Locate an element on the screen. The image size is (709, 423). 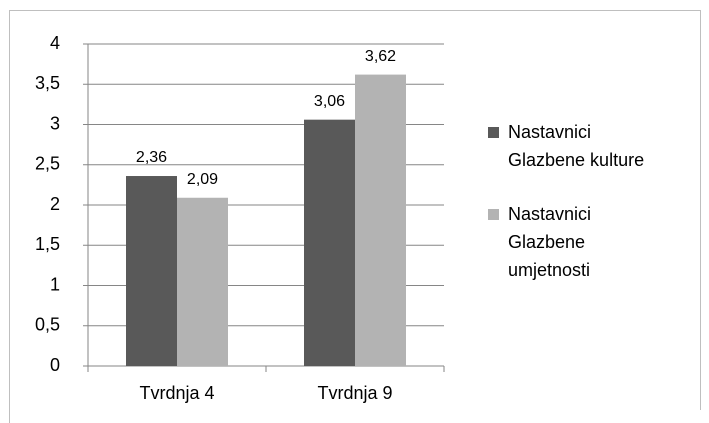
legend-item: Nastavnici Glazbene umjetnosti is located at coordinates (573, 242).